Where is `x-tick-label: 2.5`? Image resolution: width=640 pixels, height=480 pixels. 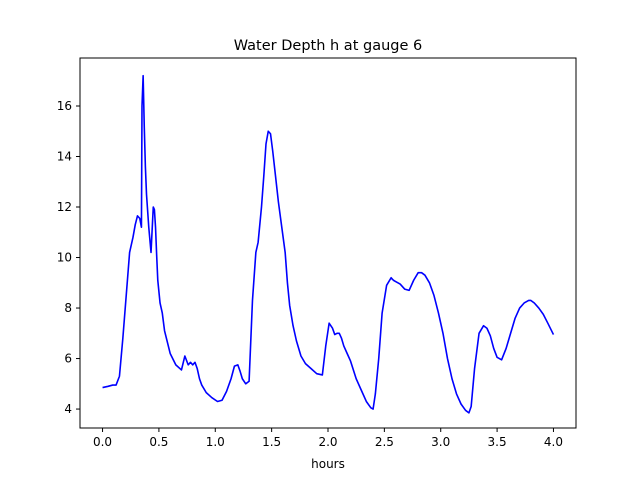
x-tick-label: 2.5 is located at coordinates (384, 442).